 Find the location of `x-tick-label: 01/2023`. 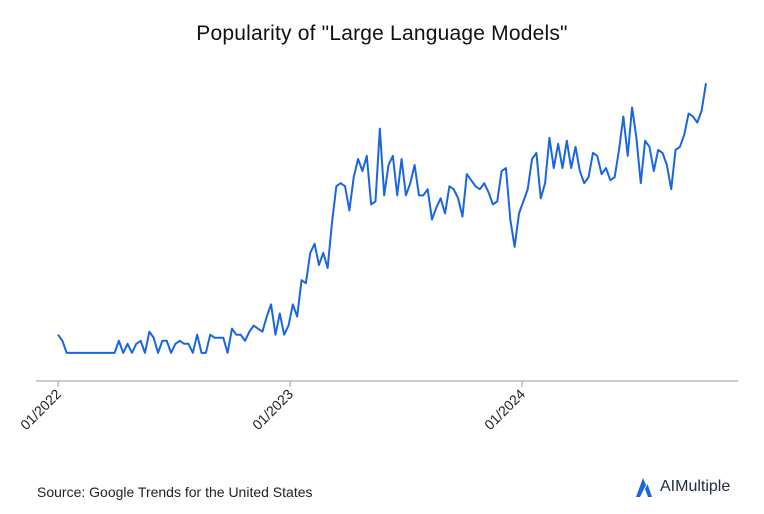

x-tick-label: 01/2023 is located at coordinates (272, 409).